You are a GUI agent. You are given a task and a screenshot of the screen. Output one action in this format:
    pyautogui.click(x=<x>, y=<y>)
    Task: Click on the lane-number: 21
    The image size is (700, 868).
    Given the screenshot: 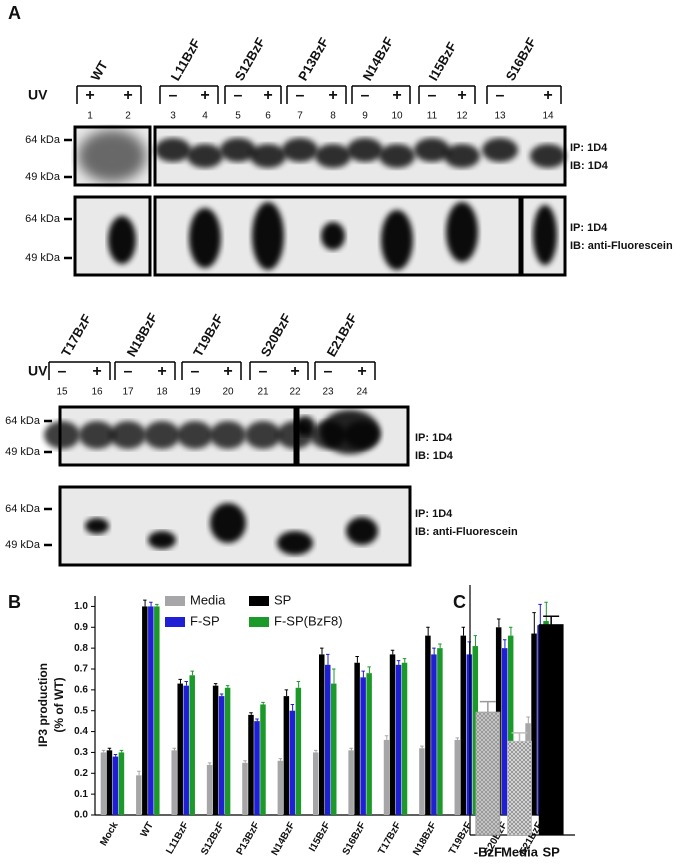 What is the action you would take?
    pyautogui.click(x=263, y=392)
    